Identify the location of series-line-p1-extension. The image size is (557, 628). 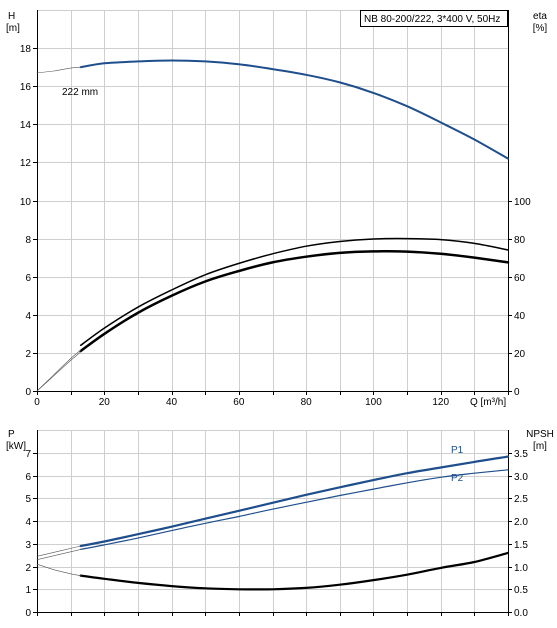
(58, 551).